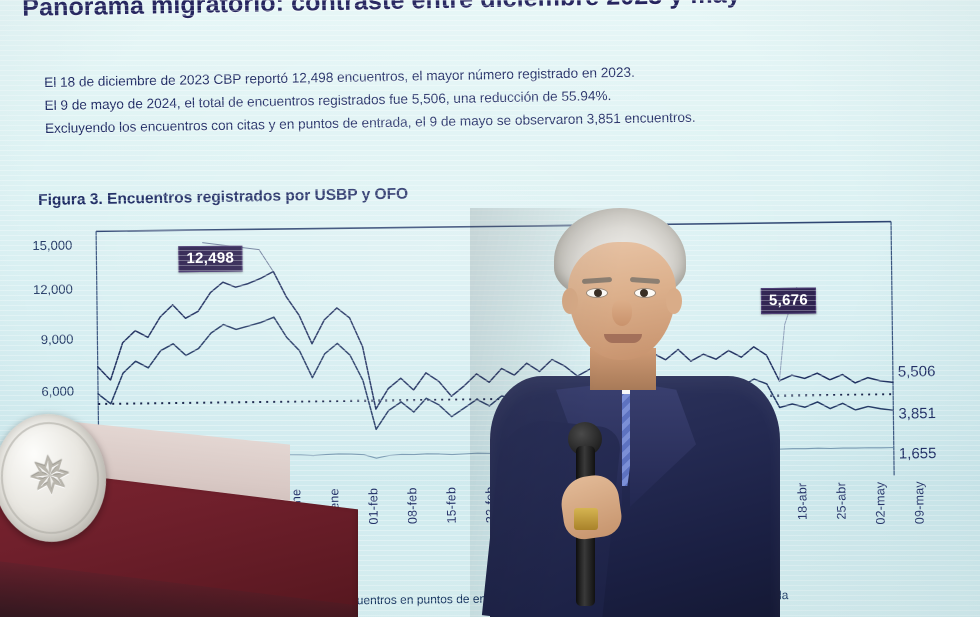 Image resolution: width=980 pixels, height=617 pixels. Describe the element at coordinates (917, 414) in the screenshot. I see `end-label-usbp: 3,851` at that location.